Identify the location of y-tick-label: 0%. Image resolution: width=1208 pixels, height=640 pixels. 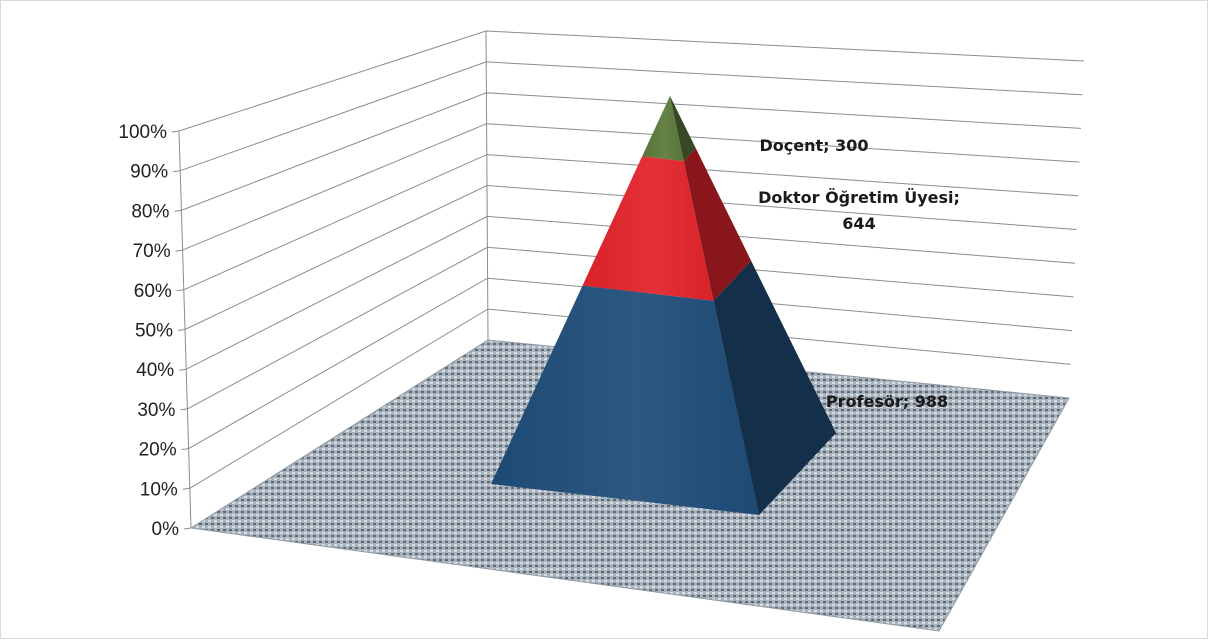
(166, 529).